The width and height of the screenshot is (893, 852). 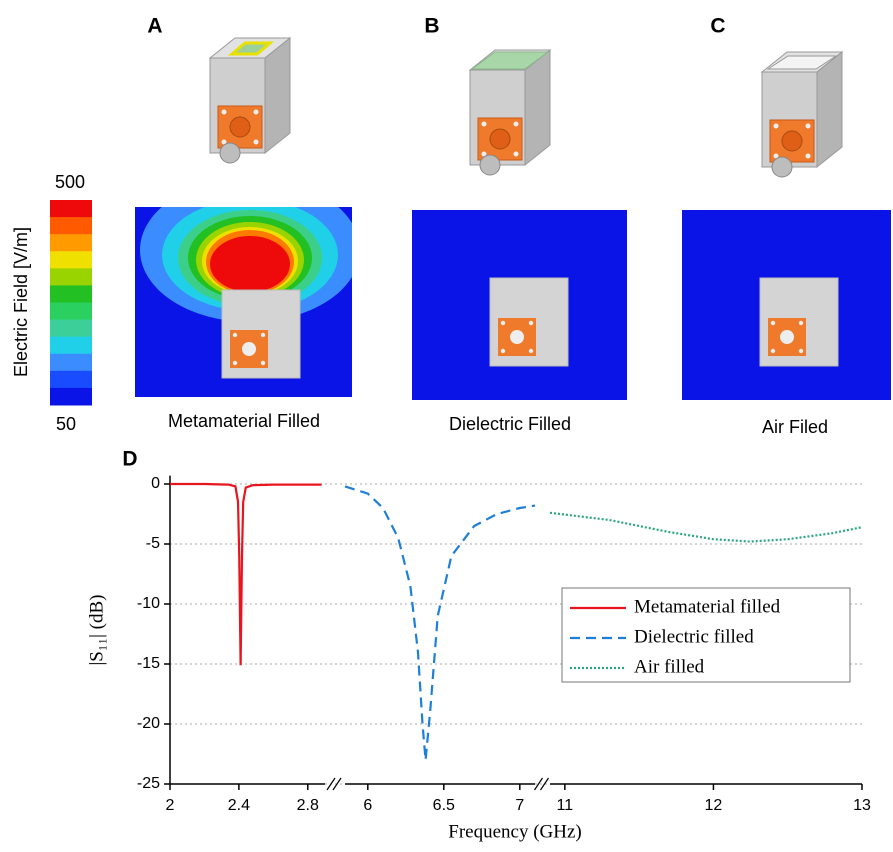 What do you see at coordinates (514, 831) in the screenshot?
I see `x-axis-title: Frequency (GHz)` at bounding box center [514, 831].